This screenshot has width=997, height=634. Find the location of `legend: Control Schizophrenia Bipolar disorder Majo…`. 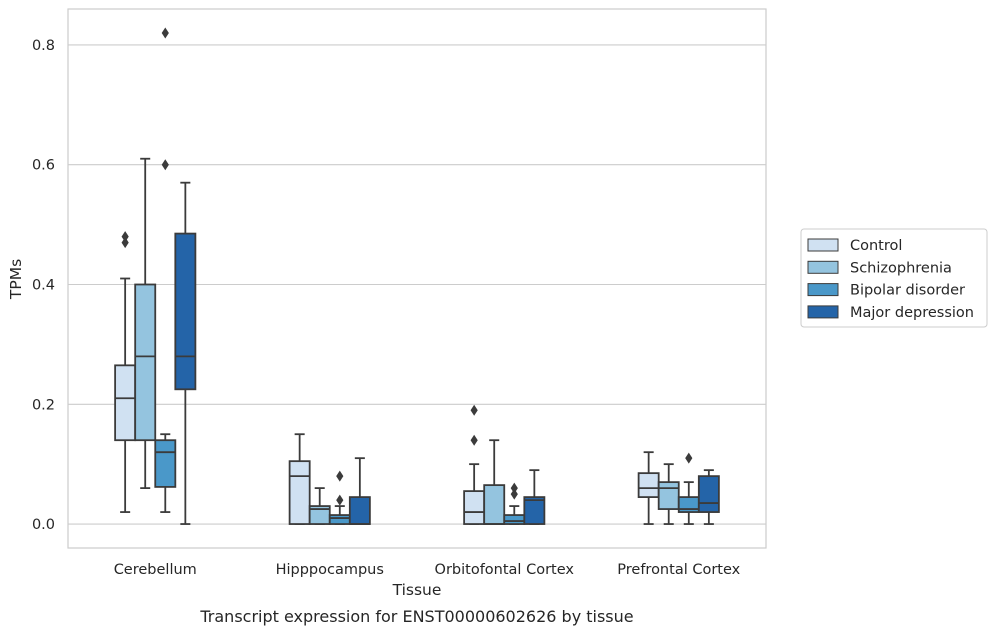

legend: Control Schizophrenia Bipolar disorder Majo… is located at coordinates (894, 278).